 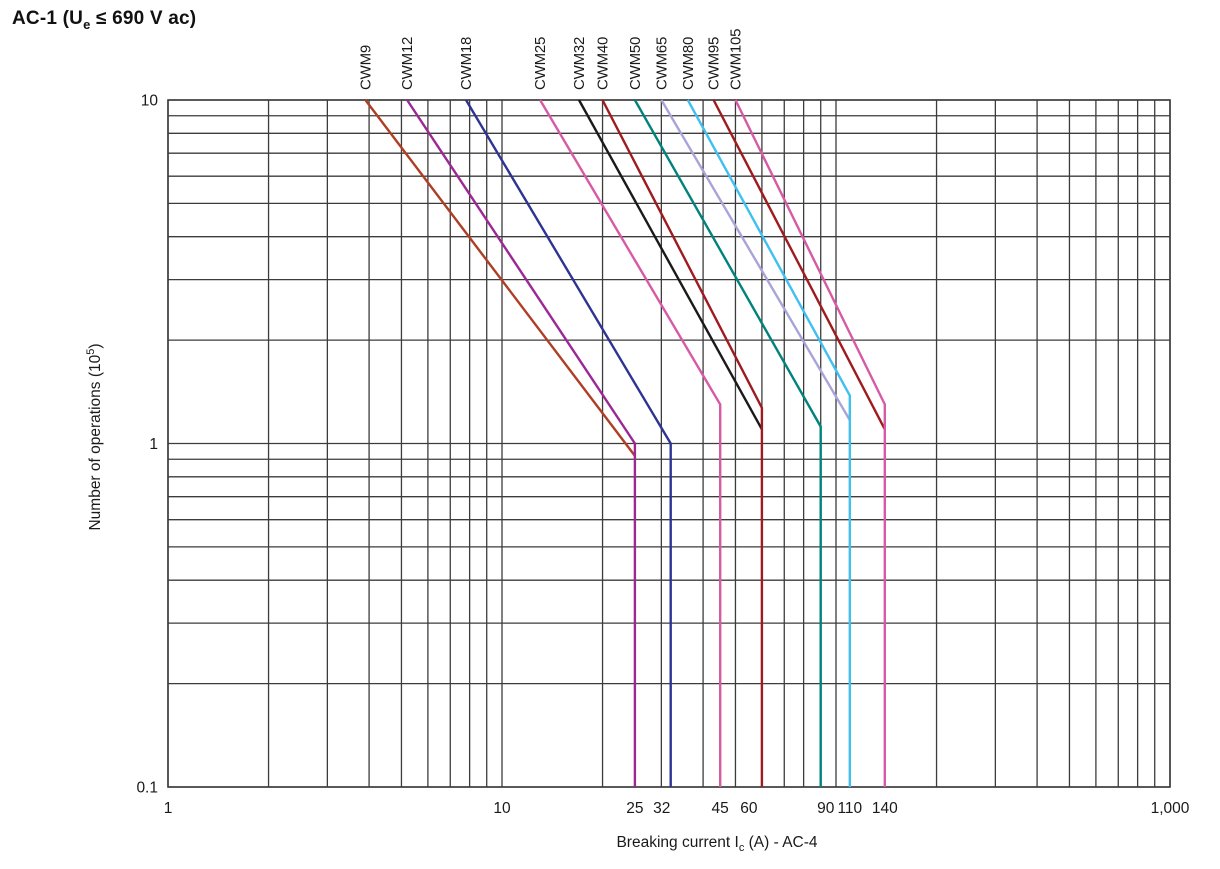 I want to click on series-line-CWM18, so click(x=568, y=443).